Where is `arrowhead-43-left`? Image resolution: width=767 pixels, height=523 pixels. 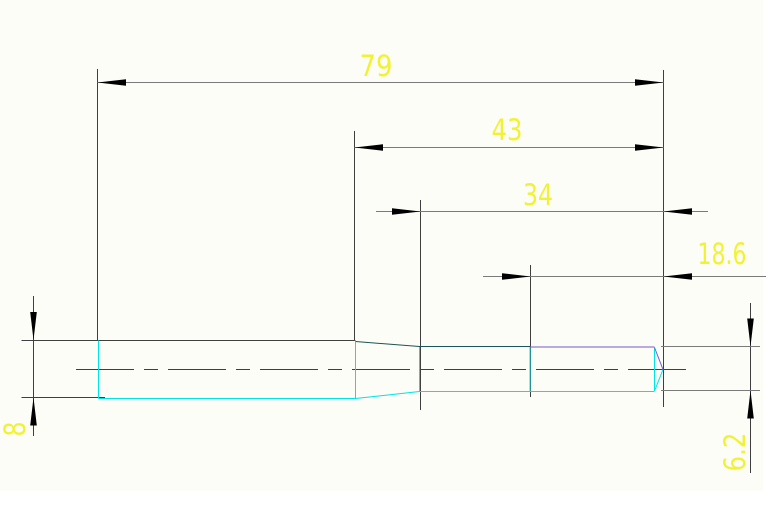
arrowhead-43-left is located at coordinates (368, 147).